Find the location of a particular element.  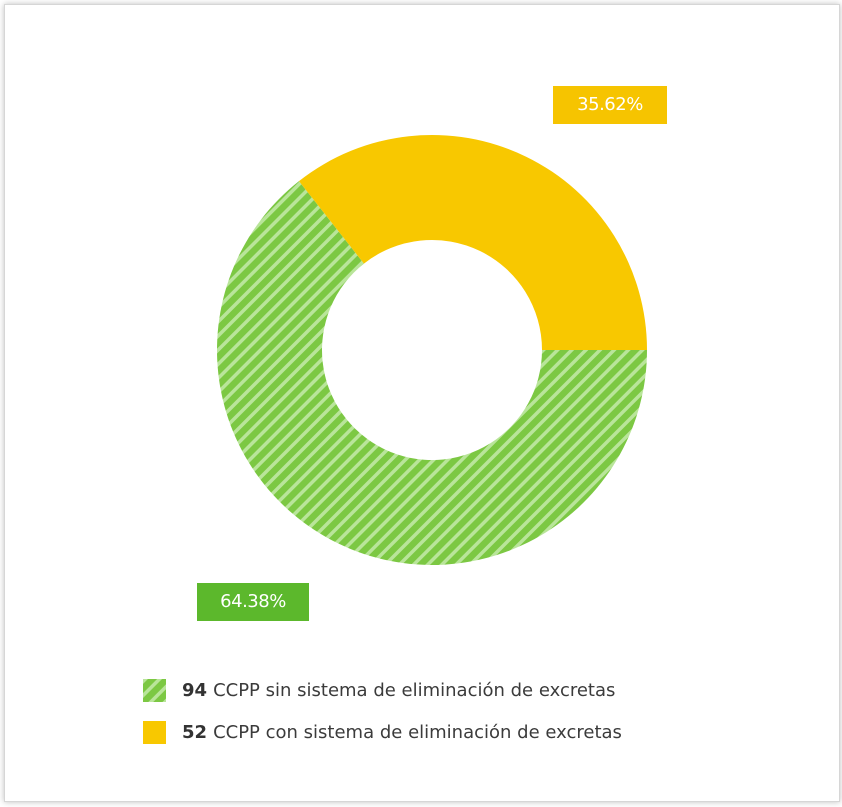

legend-count: 52 is located at coordinates (195, 732).